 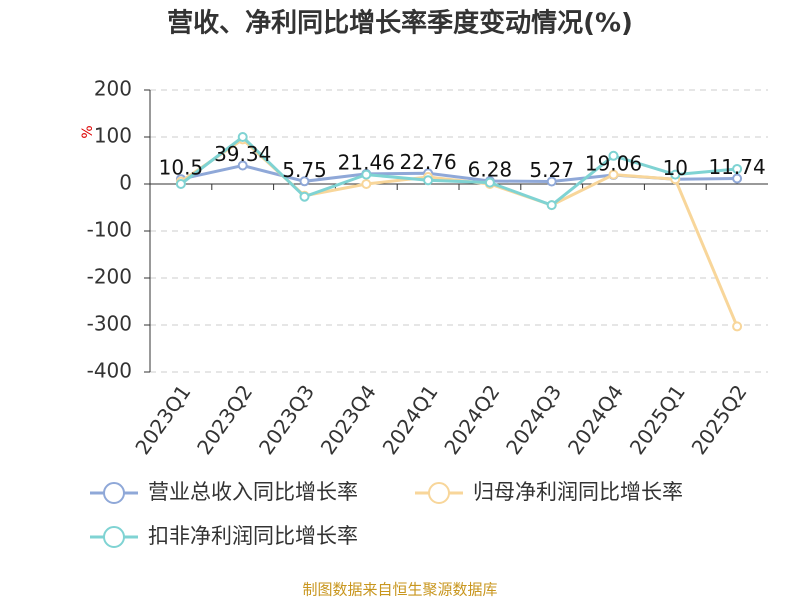 What do you see at coordinates (286, 419) in the screenshot?
I see `x-tick-label: 2023Q3` at bounding box center [286, 419].